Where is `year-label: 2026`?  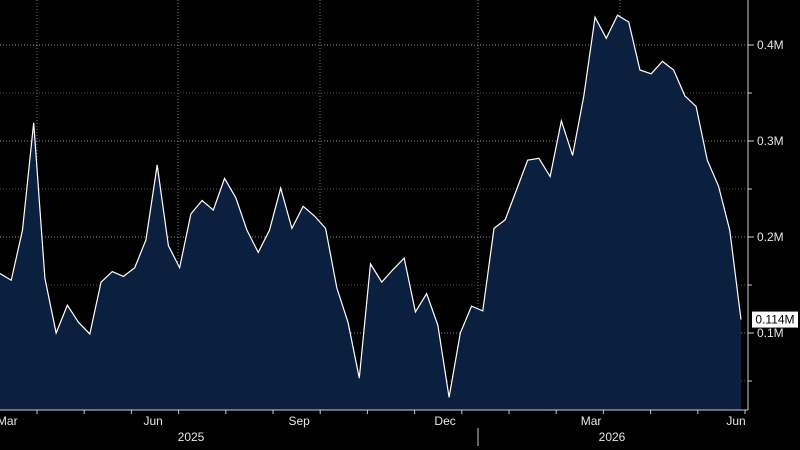 year-label: 2026 is located at coordinates (612, 437).